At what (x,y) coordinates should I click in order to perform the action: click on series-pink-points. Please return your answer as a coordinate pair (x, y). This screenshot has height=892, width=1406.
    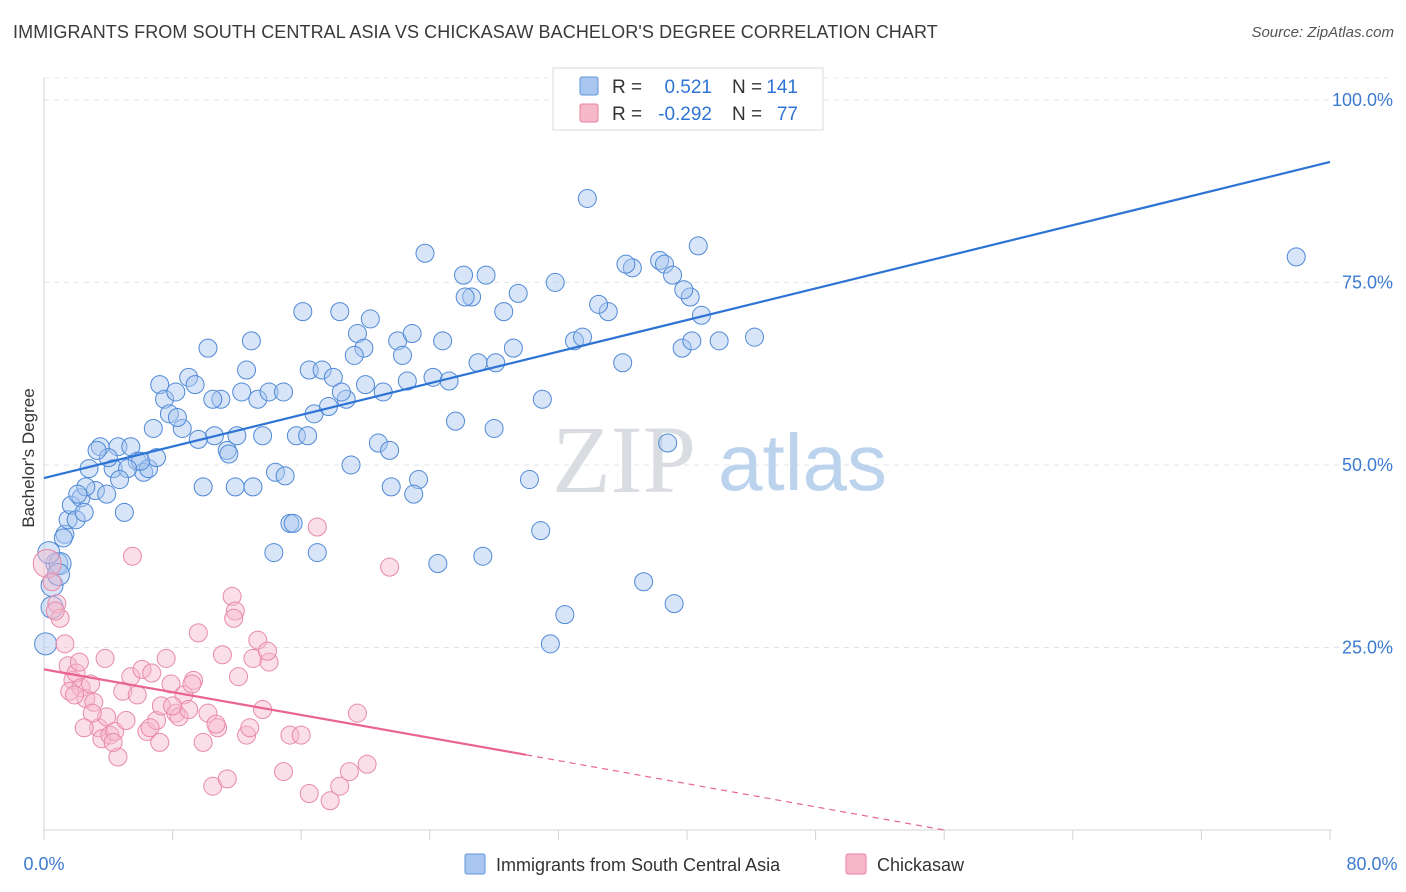
    Looking at the image, I should click on (216, 664).